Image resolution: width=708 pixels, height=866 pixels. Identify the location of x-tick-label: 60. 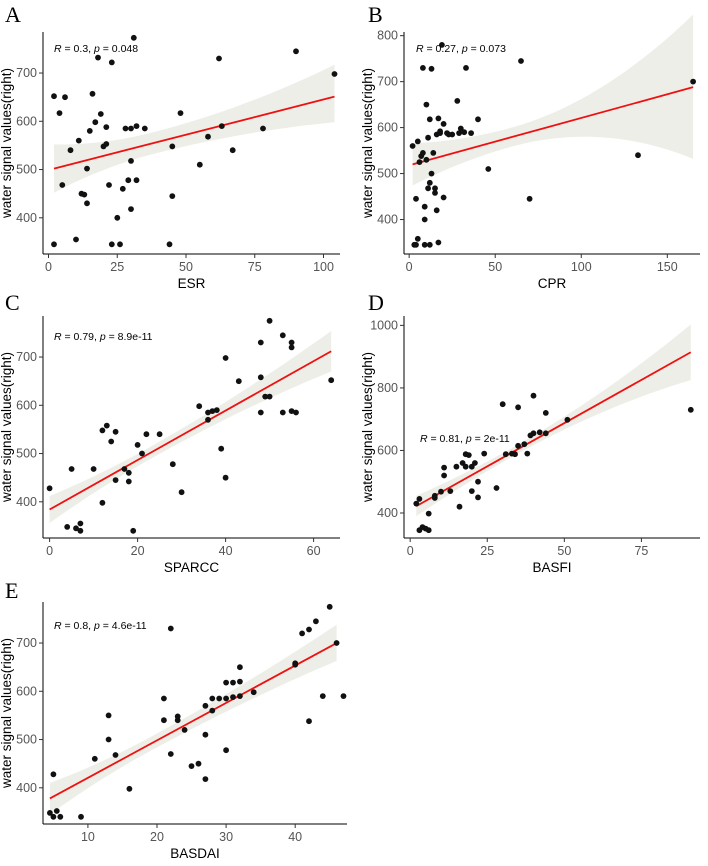
(314, 551).